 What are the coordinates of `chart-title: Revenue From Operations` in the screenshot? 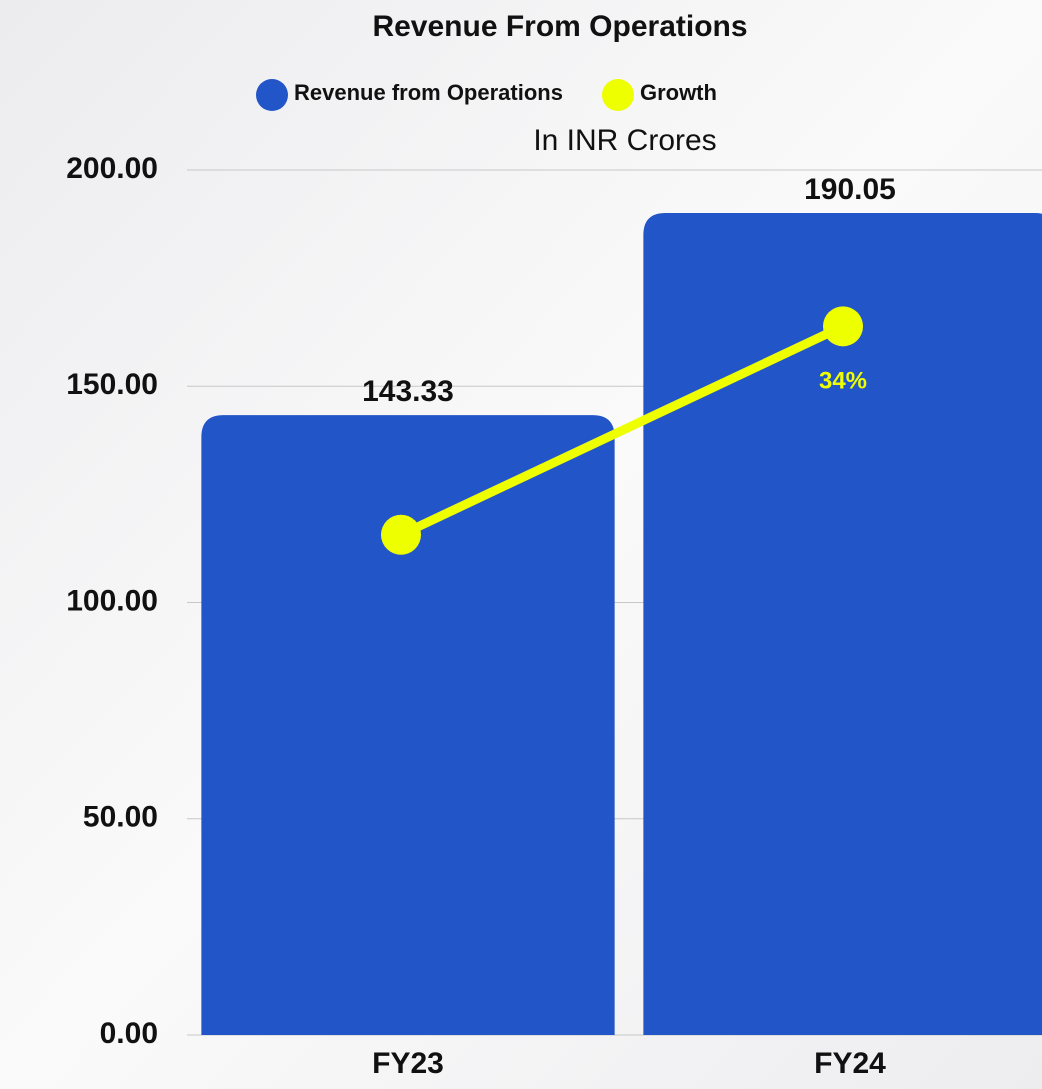 It's located at (559, 26).